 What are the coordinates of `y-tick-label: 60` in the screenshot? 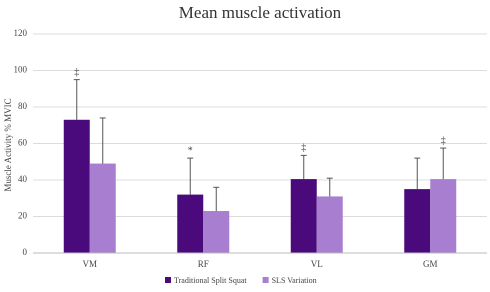 It's located at (23, 143).